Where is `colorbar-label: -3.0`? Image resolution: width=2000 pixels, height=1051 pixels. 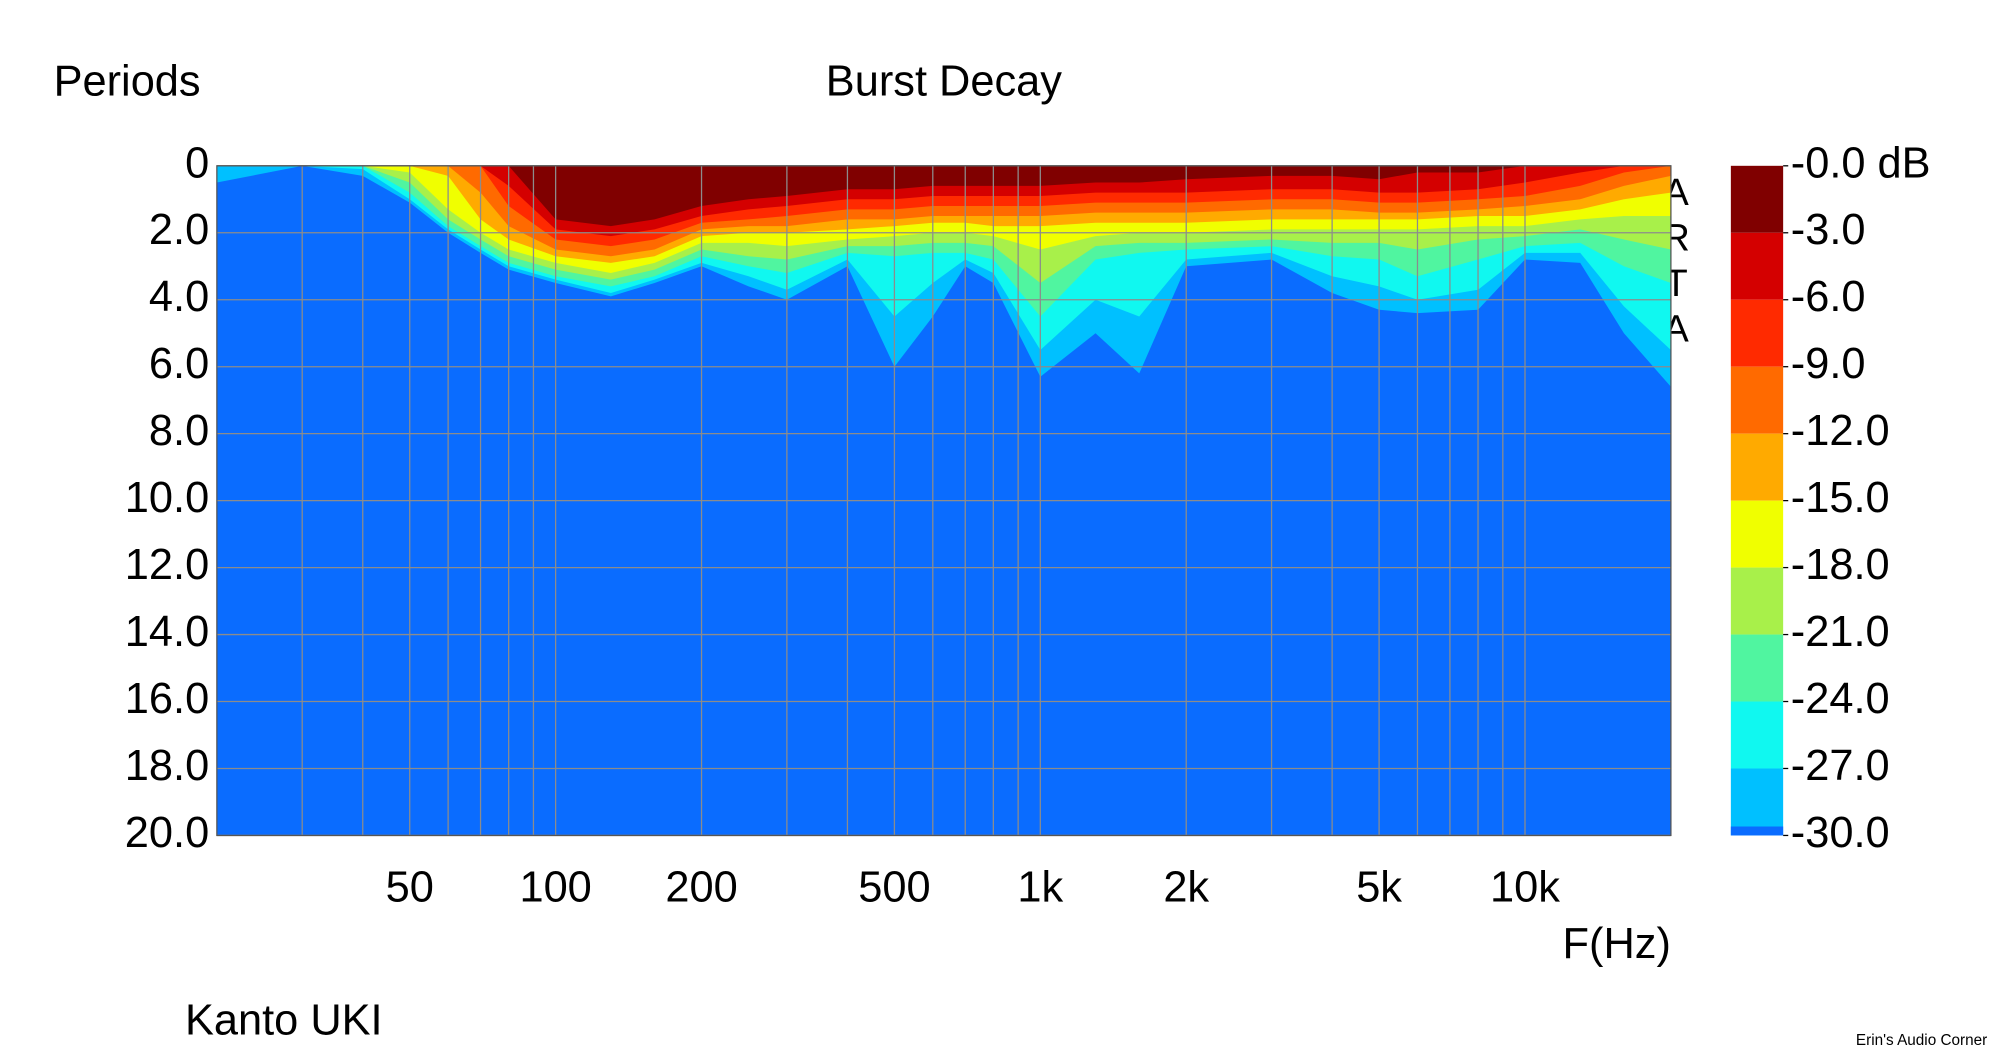 colorbar-label: -3.0 is located at coordinates (1828, 230).